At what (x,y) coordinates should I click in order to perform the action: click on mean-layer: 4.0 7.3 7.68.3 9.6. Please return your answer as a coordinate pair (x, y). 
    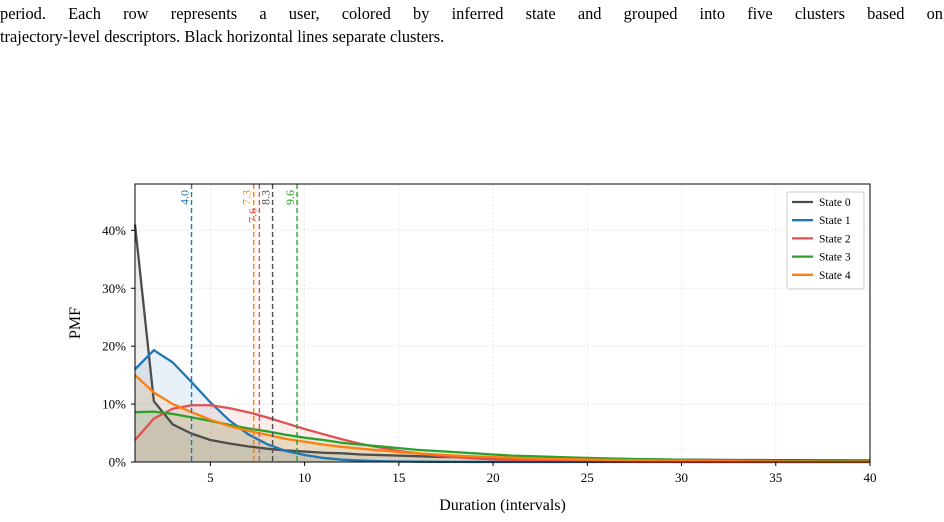
    Looking at the image, I should click on (238, 323).